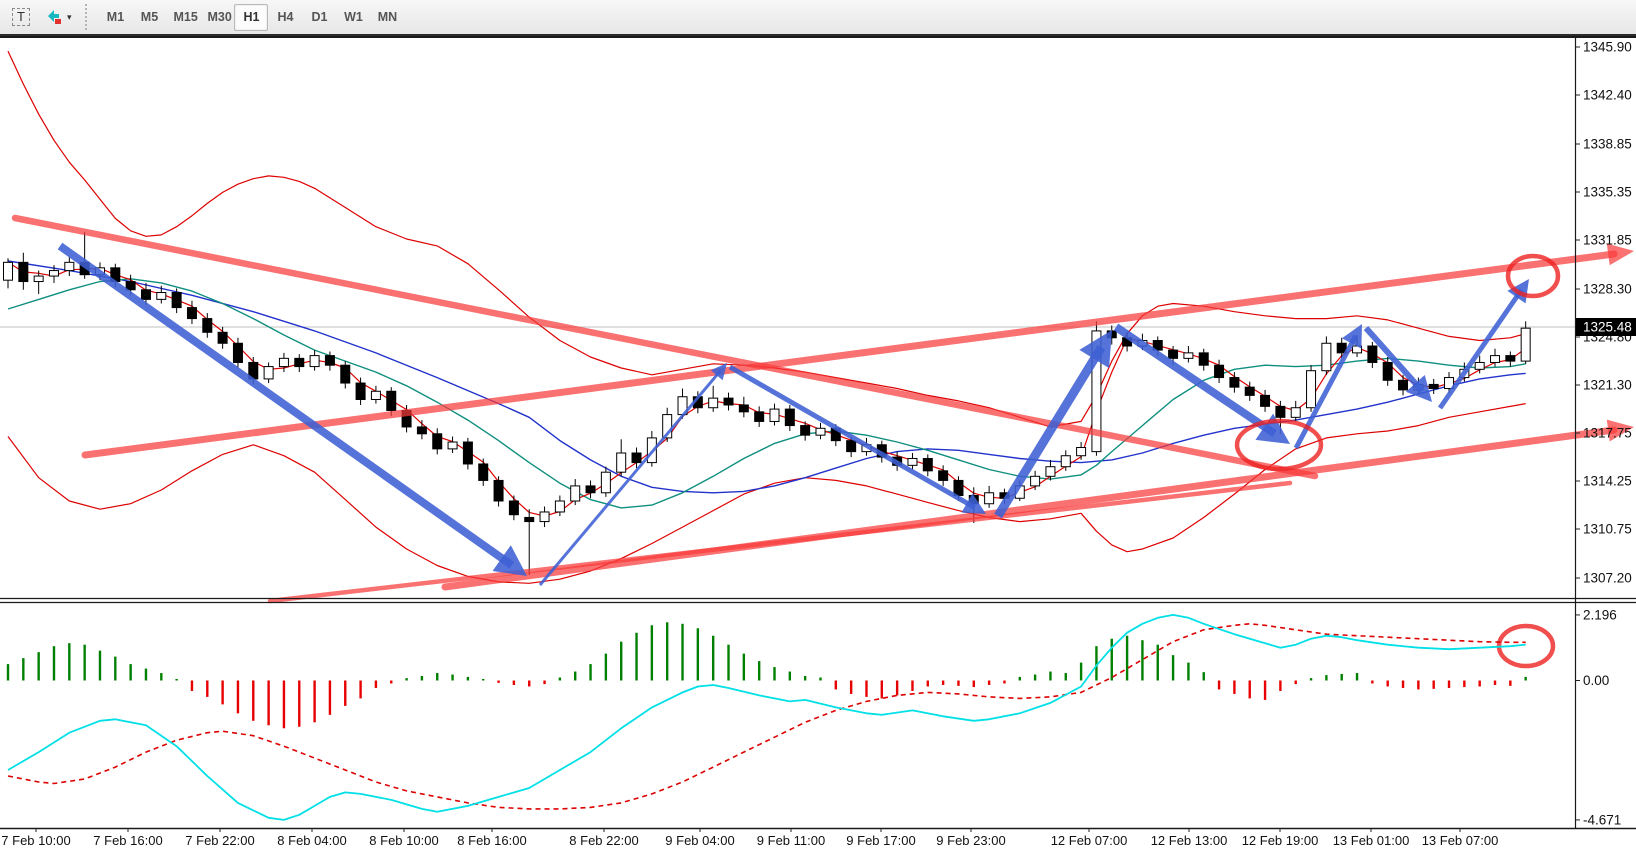 The height and width of the screenshot is (850, 1636). I want to click on svg-text: 13 Feb 01:00, so click(1371, 840).